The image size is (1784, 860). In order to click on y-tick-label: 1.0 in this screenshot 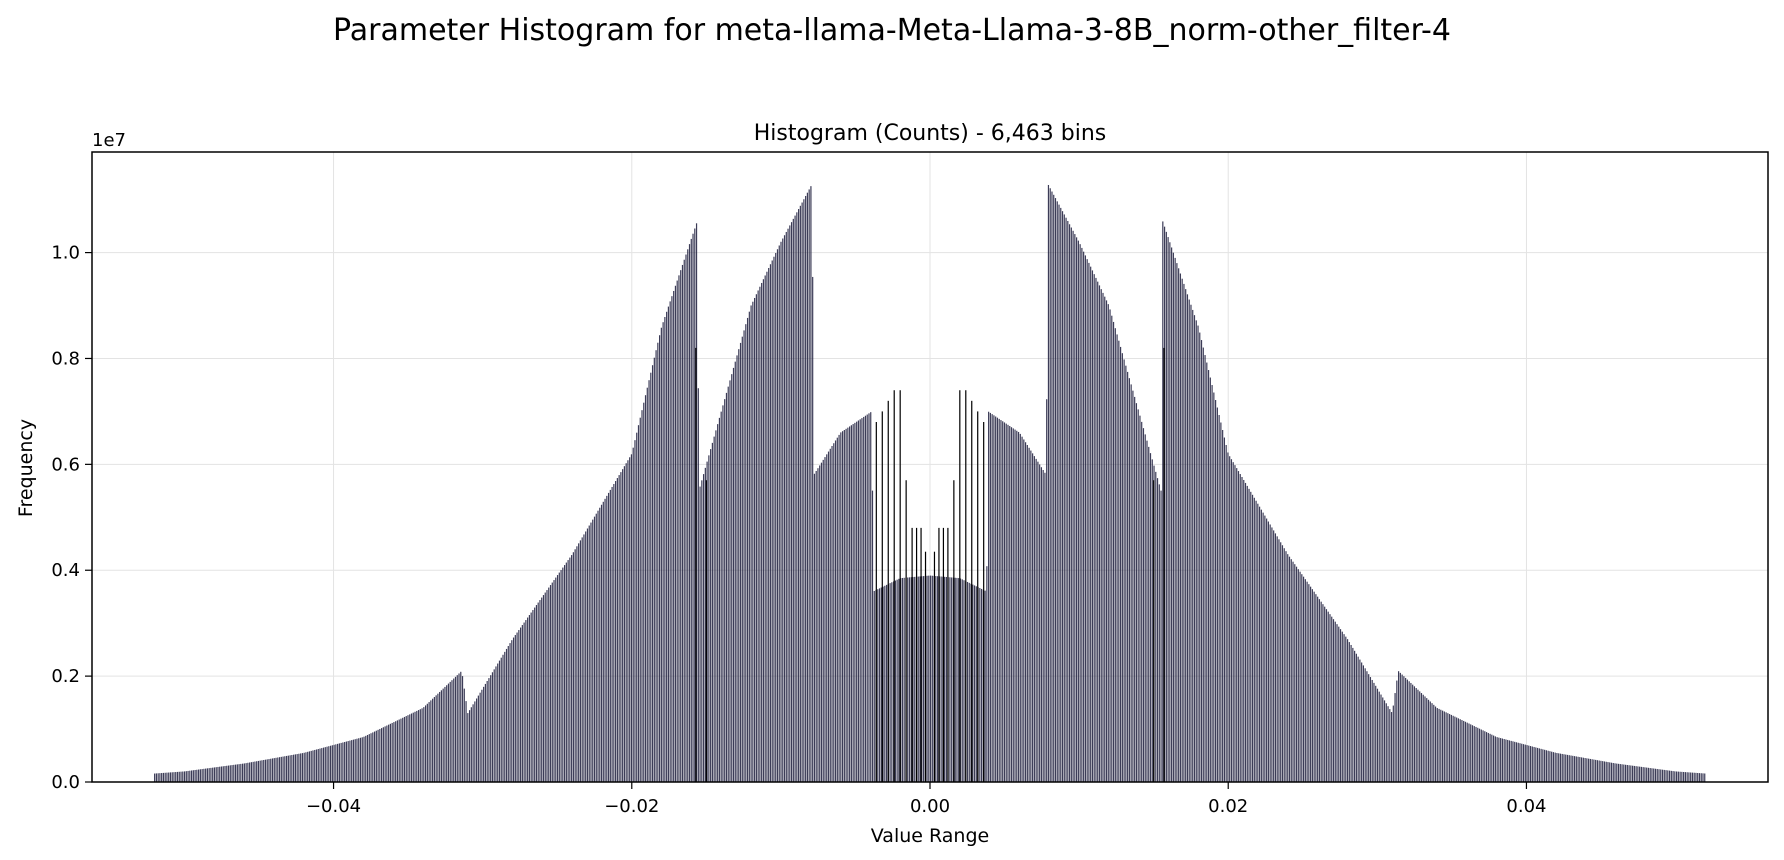, I will do `click(65, 253)`.